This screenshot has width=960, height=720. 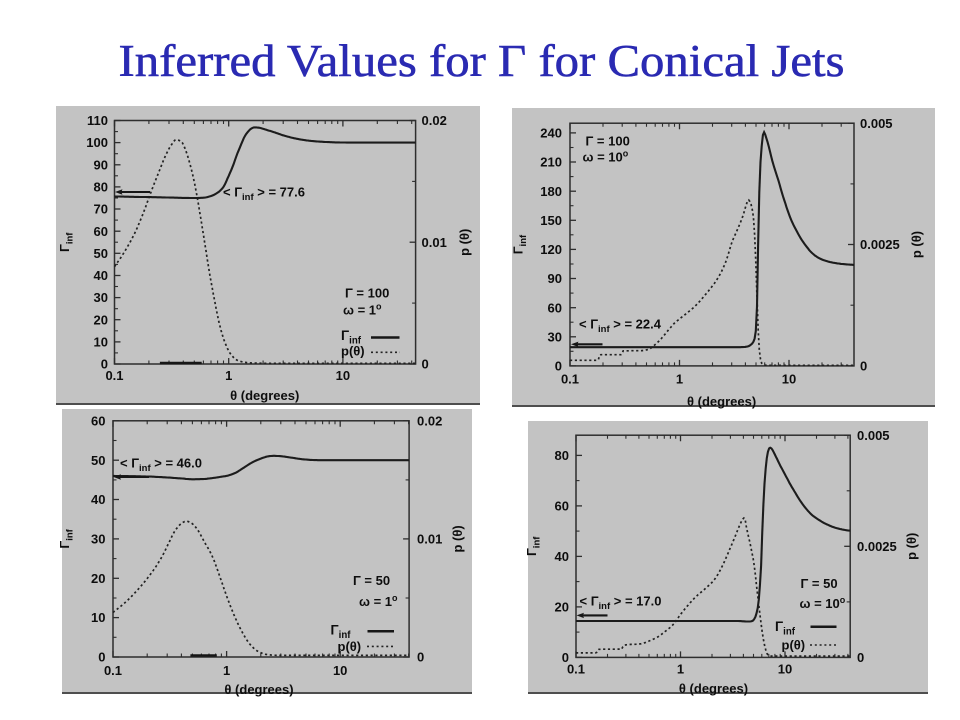 What do you see at coordinates (97, 120) in the screenshot?
I see `svg-text: 110` at bounding box center [97, 120].